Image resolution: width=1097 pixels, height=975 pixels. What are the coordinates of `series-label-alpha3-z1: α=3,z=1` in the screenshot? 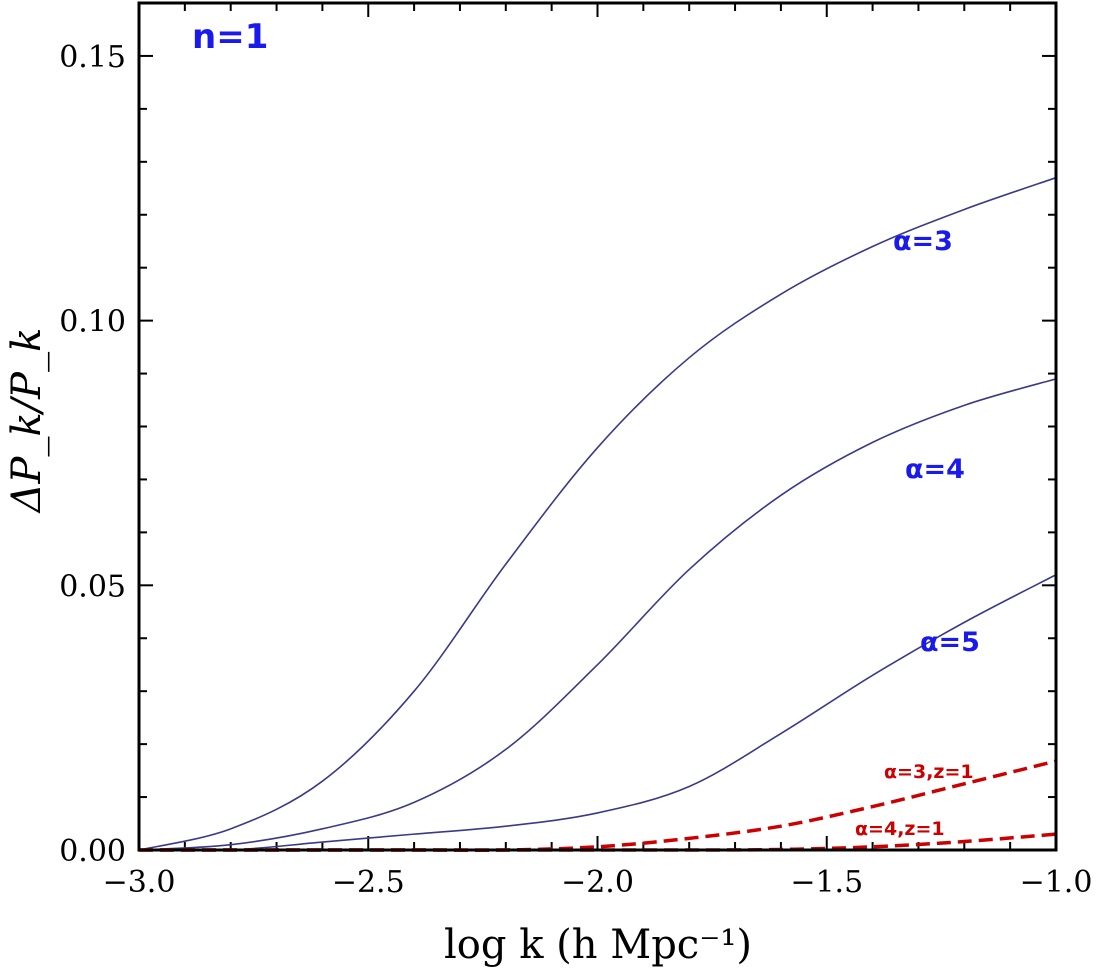 It's located at (929, 772).